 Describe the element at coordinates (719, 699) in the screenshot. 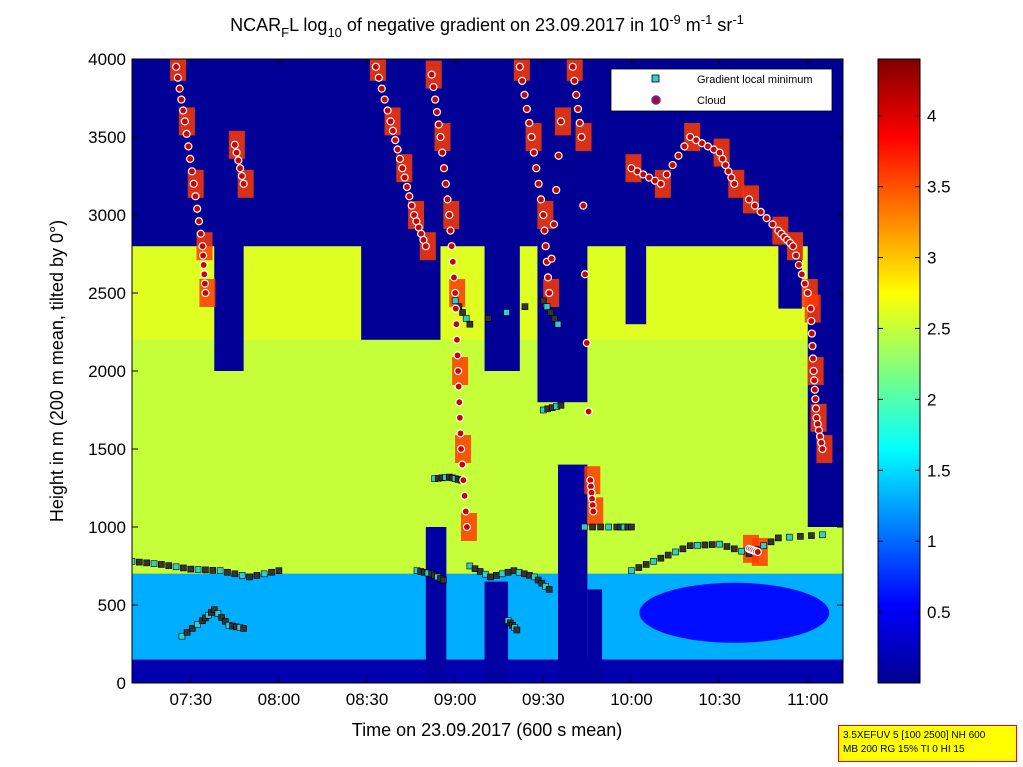

I see `x-tick-label: 10:30` at that location.